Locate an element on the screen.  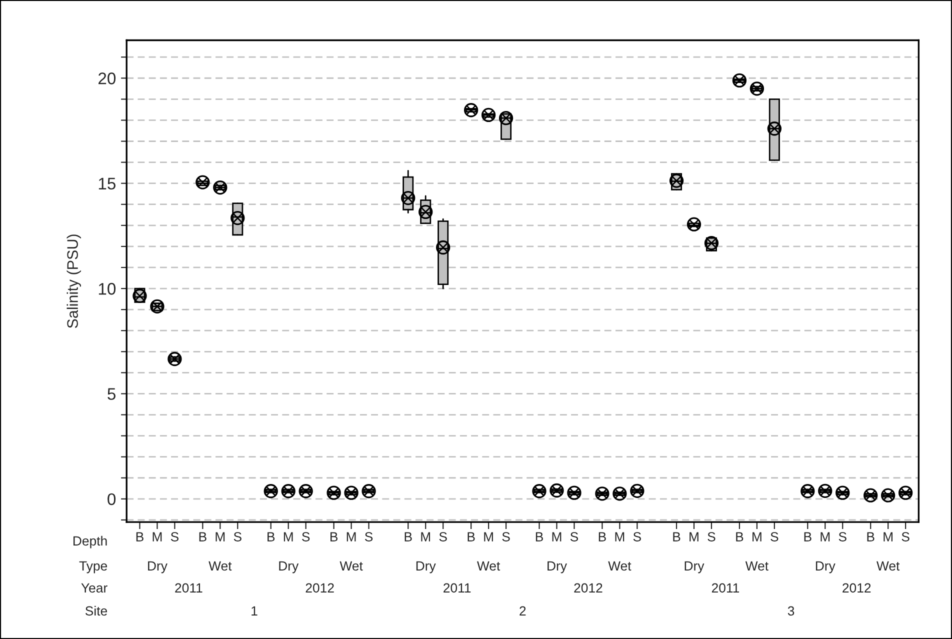
y-tick-label: 10 is located at coordinates (107, 288).